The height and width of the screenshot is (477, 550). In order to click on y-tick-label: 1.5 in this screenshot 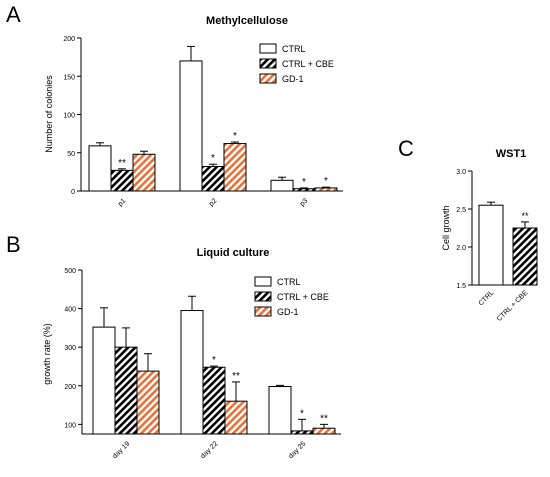, I will do `click(461, 286)`.